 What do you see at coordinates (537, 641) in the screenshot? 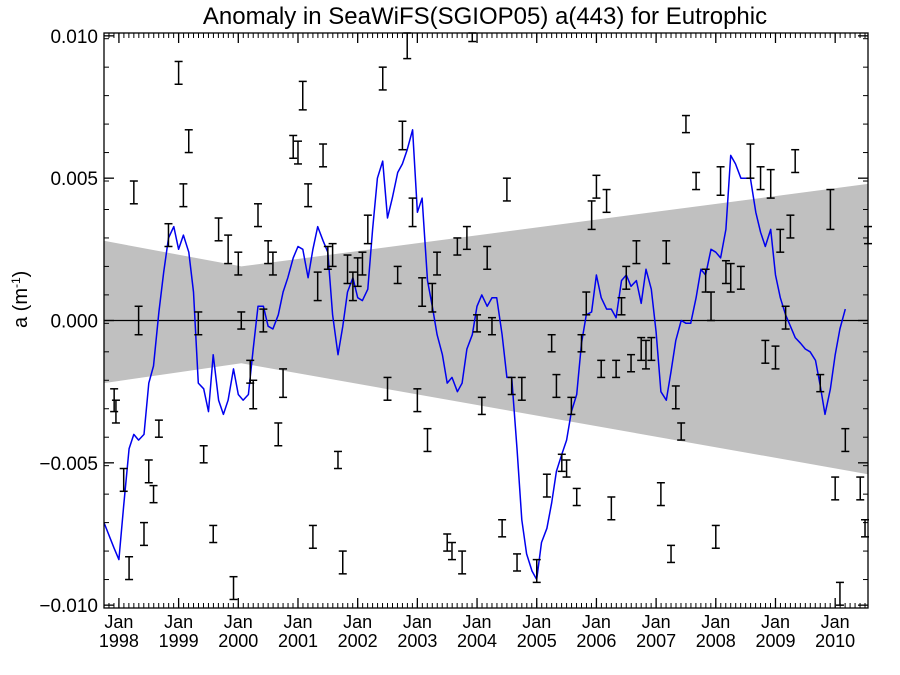
I see `x-tick-label-year: 2005` at bounding box center [537, 641].